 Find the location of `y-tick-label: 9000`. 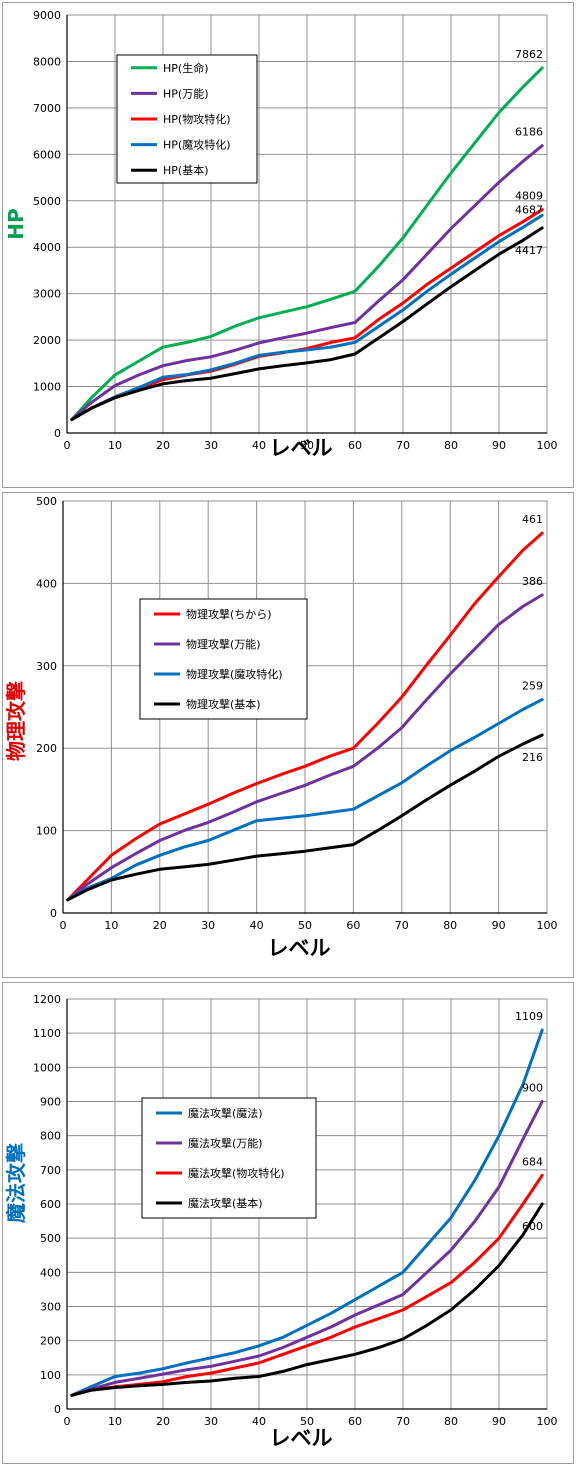

y-tick-label: 9000 is located at coordinates (47, 15).